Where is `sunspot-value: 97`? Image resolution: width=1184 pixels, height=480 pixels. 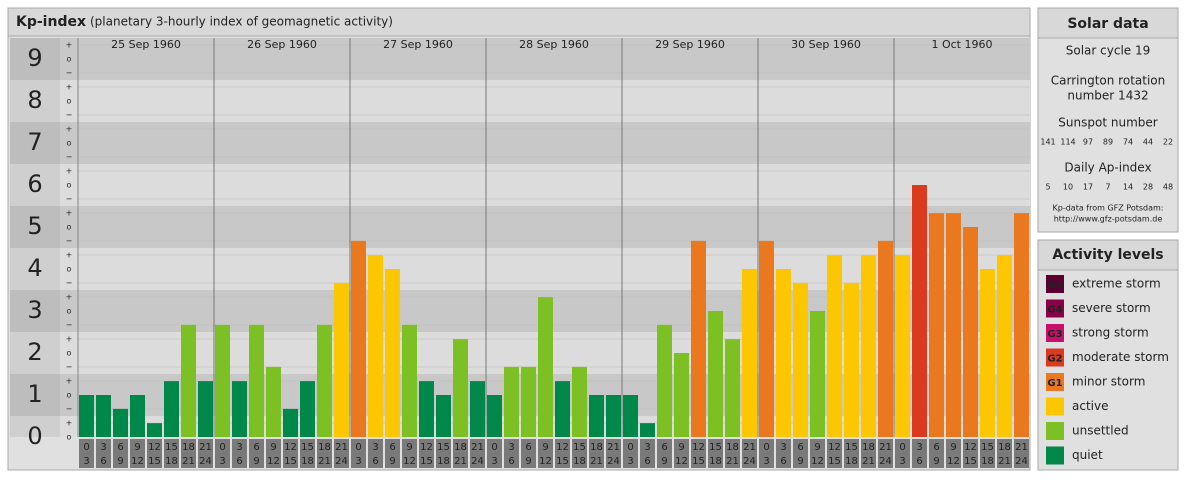
sunspot-value: 97 is located at coordinates (1088, 142).